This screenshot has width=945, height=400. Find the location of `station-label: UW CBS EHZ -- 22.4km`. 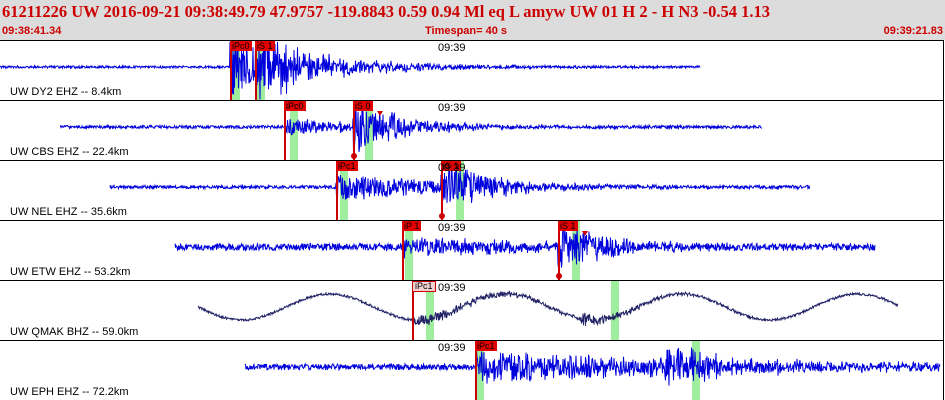

station-label: UW CBS EHZ -- 22.4km is located at coordinates (69, 152).